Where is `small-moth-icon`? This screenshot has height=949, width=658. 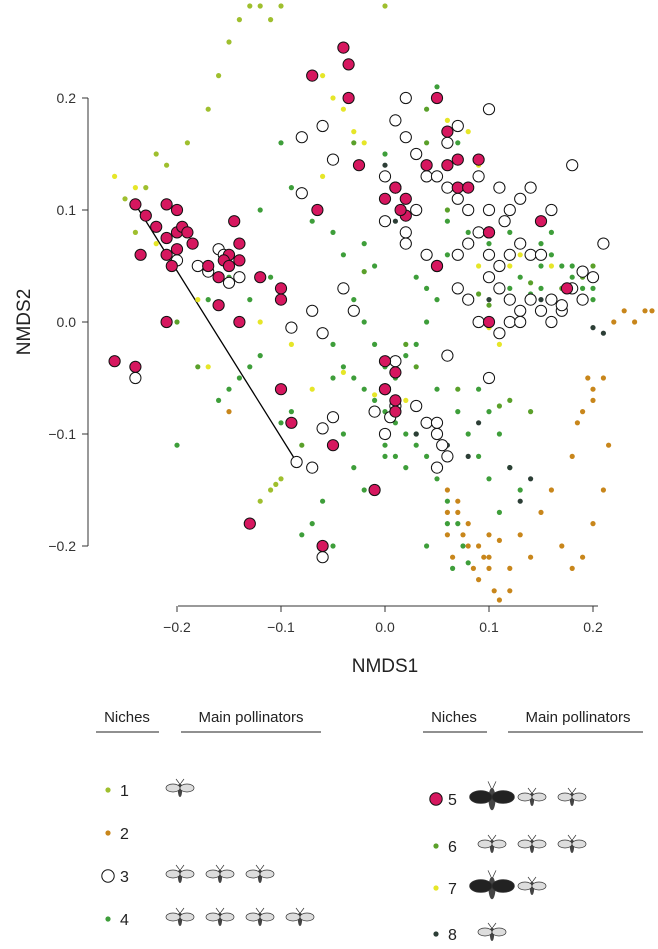
small-moth-icon is located at coordinates (532, 885).